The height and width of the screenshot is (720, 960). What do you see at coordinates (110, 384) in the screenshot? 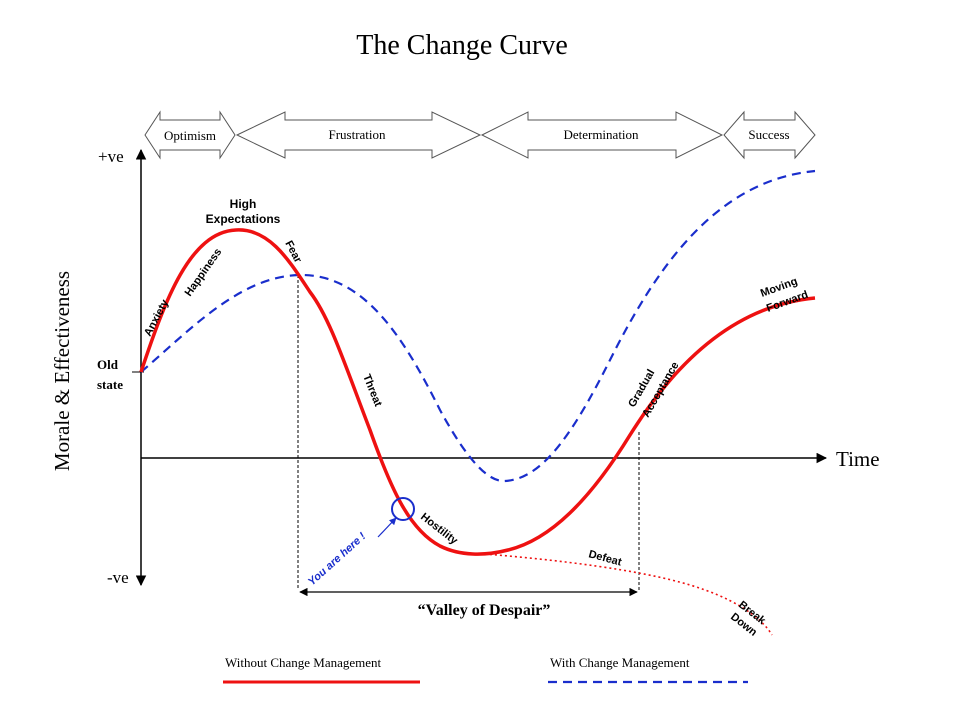
I see `old-state-label-line2: state` at bounding box center [110, 384].